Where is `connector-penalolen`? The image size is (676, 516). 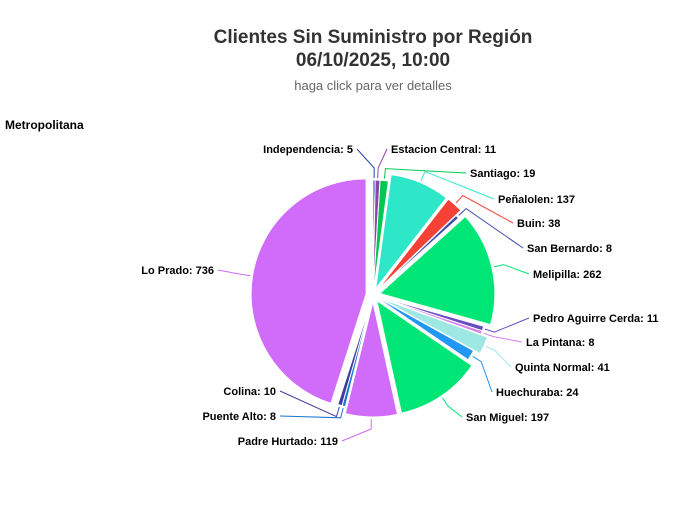 connector-penalolen is located at coordinates (457, 185).